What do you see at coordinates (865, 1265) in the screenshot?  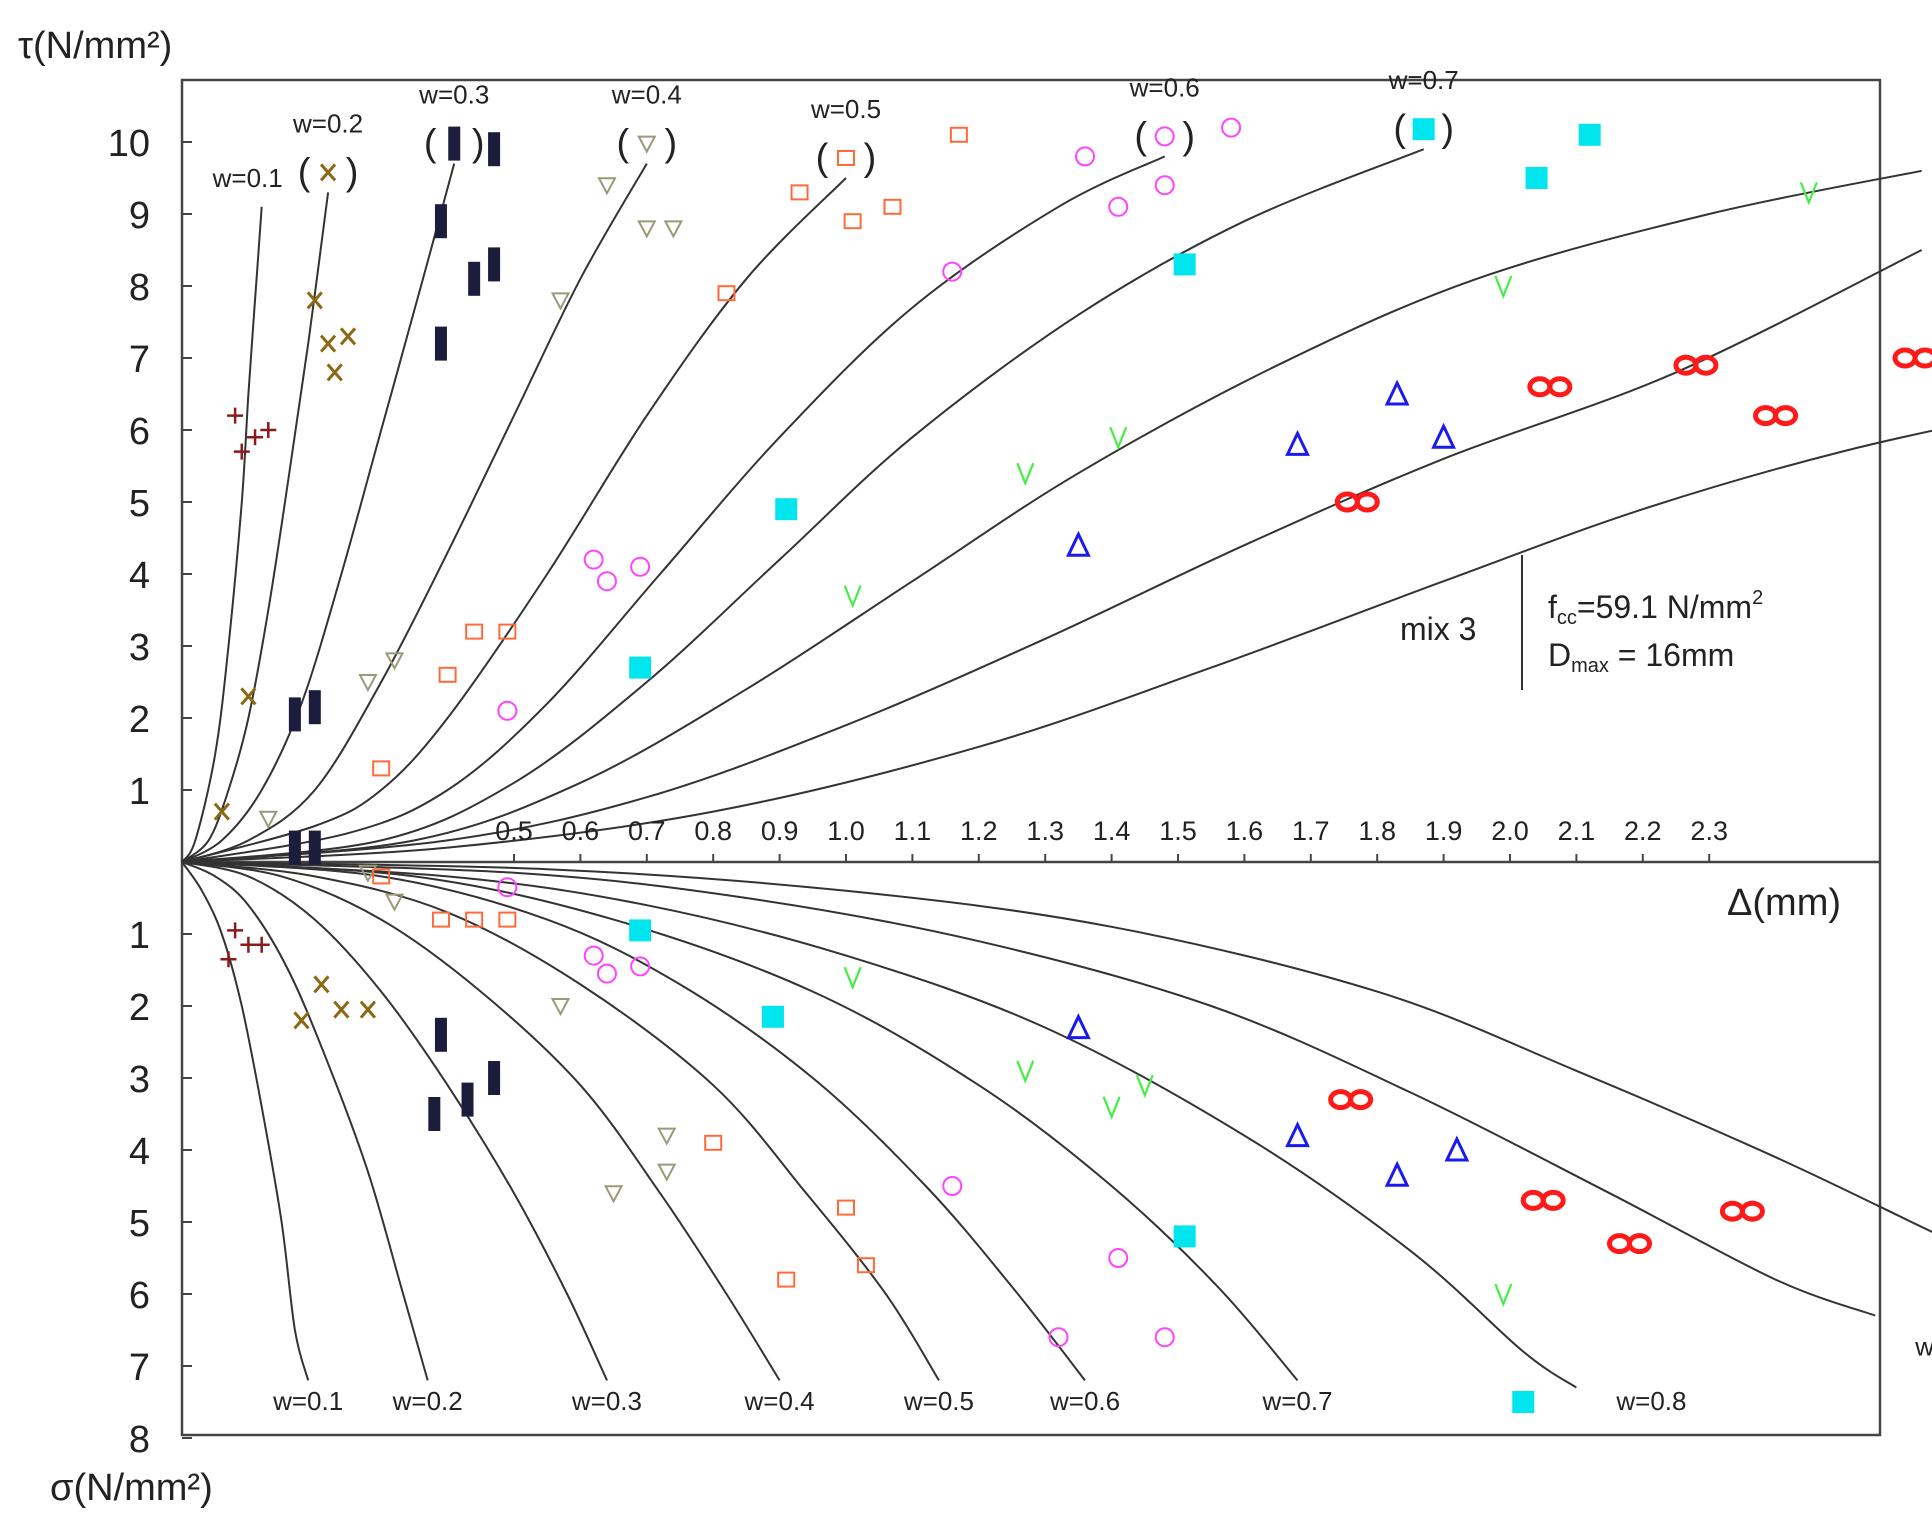 I see `sigma-point-w0-5-7-shape` at bounding box center [865, 1265].